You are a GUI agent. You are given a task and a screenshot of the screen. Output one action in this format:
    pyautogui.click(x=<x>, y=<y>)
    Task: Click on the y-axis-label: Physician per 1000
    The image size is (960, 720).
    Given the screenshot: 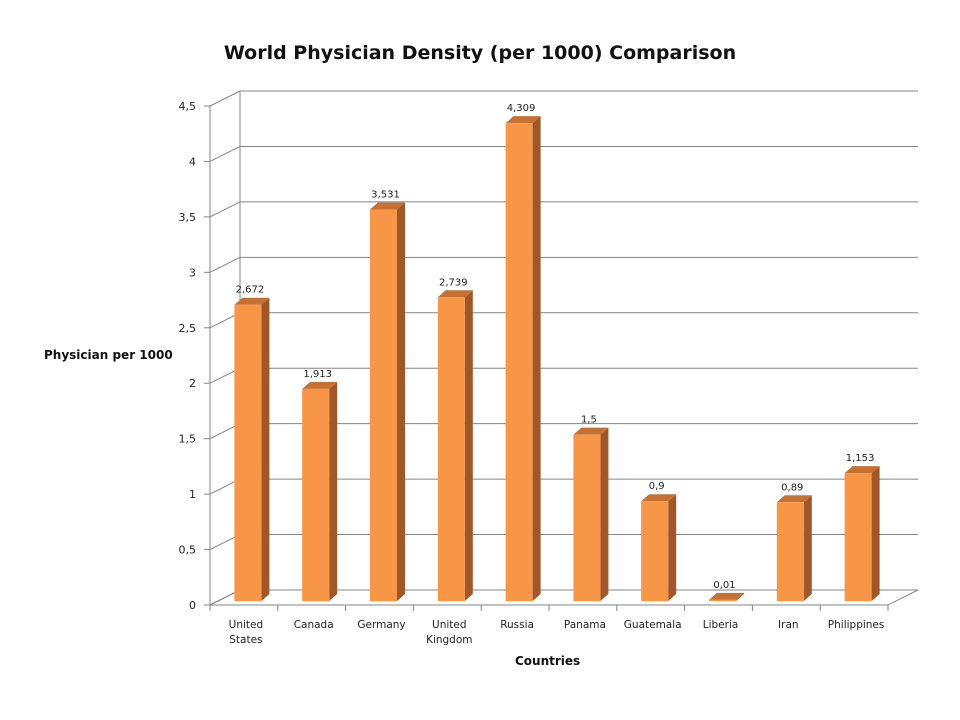 What is the action you would take?
    pyautogui.click(x=108, y=355)
    